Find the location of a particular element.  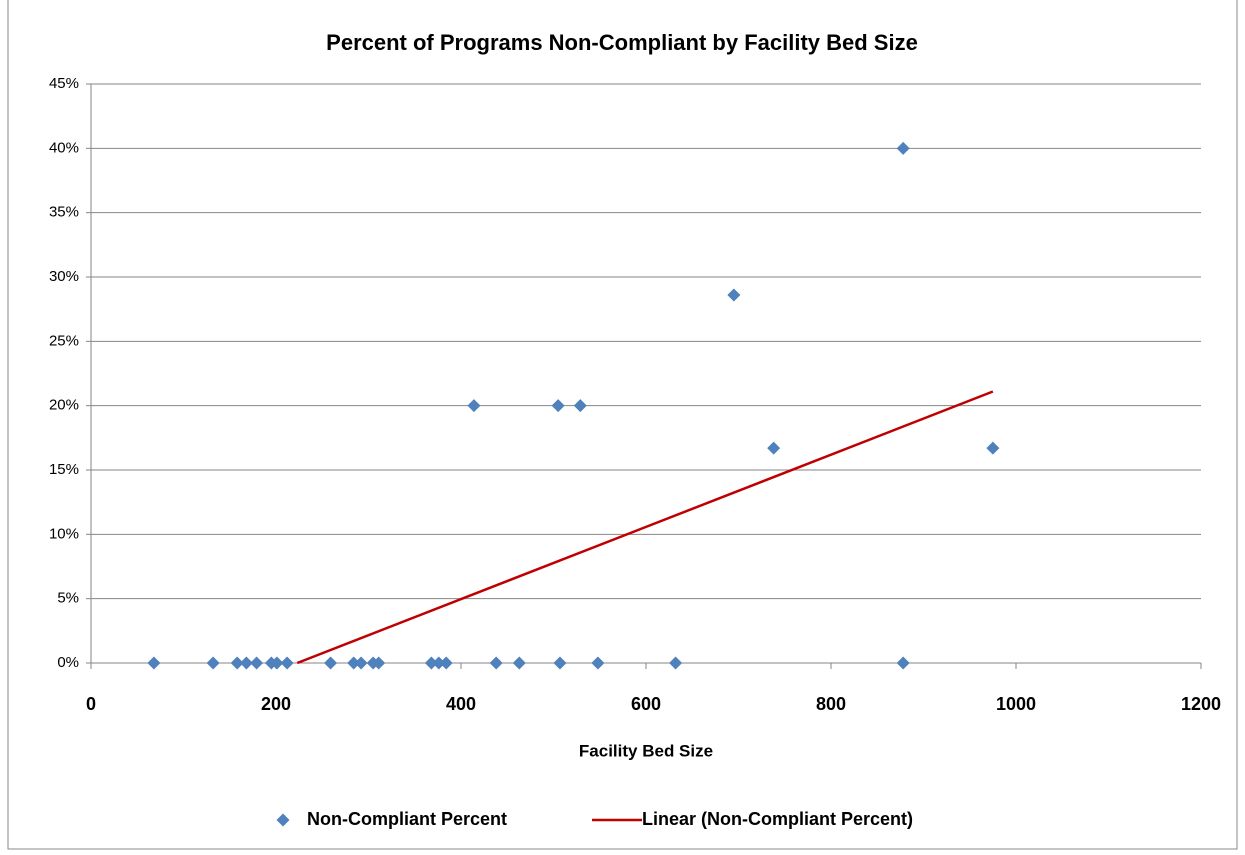

x-tick-label: 600 is located at coordinates (646, 704).